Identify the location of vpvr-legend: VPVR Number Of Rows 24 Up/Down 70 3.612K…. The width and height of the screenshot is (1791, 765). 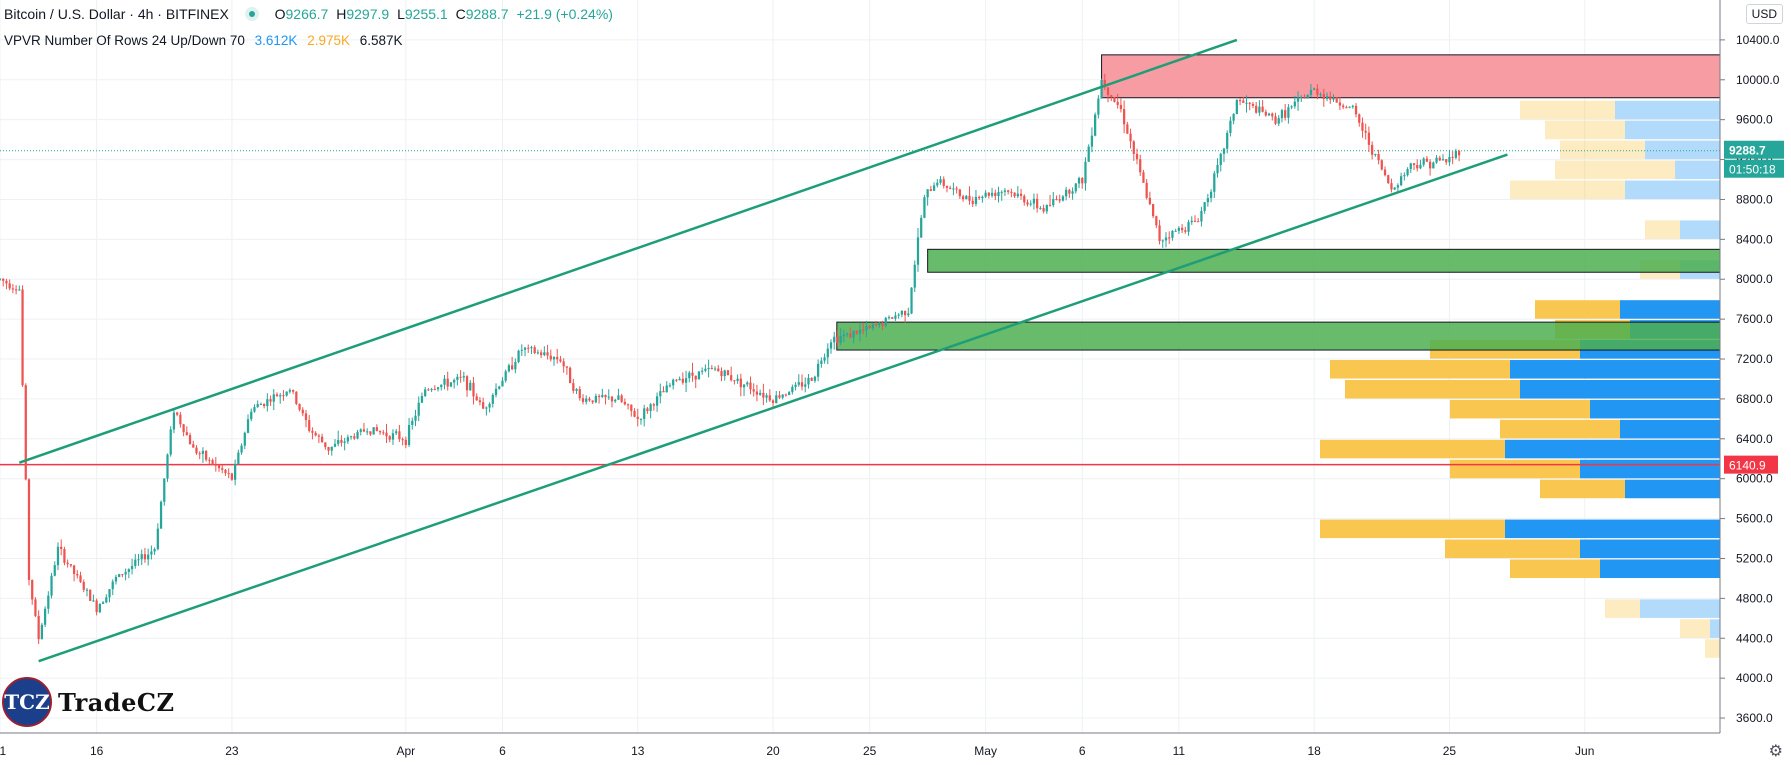
(203, 40).